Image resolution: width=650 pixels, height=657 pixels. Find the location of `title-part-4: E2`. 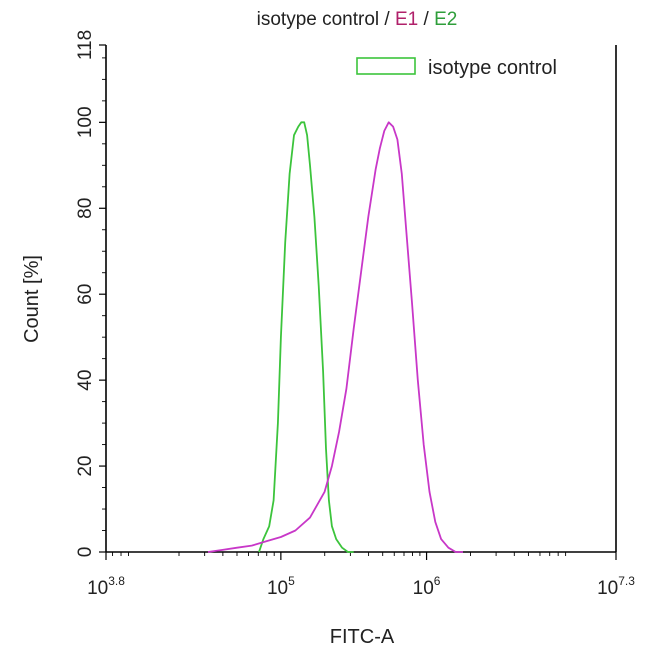

title-part-4: E2 is located at coordinates (445, 19).